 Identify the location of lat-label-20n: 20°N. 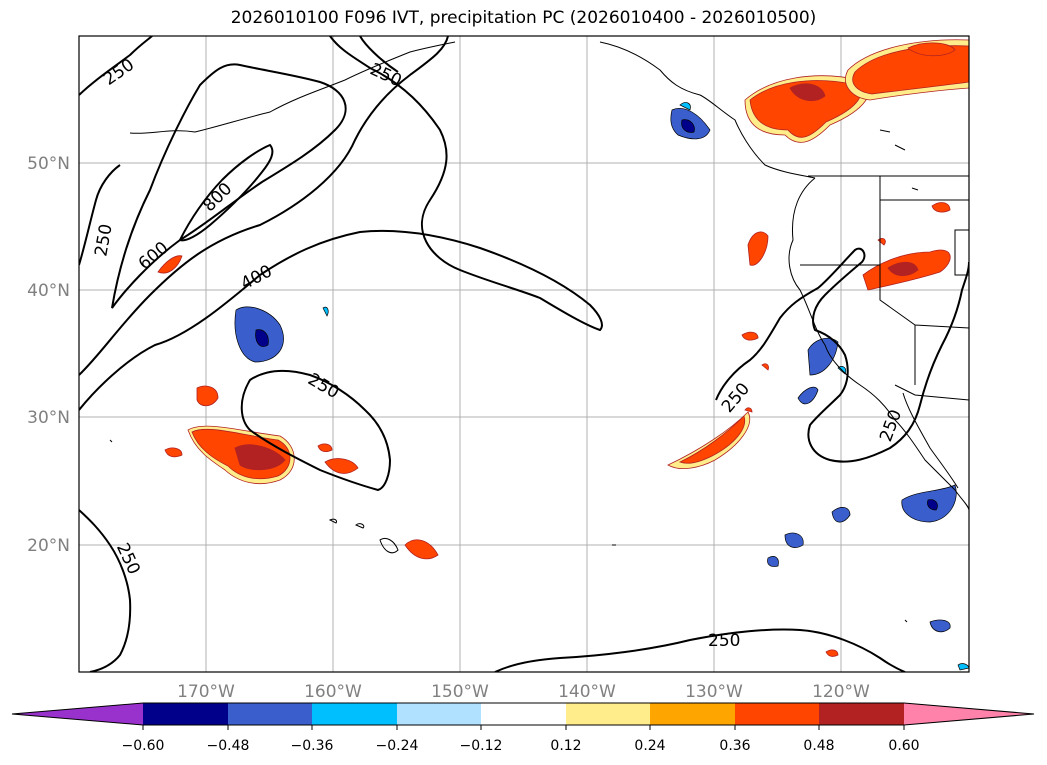
(48, 546).